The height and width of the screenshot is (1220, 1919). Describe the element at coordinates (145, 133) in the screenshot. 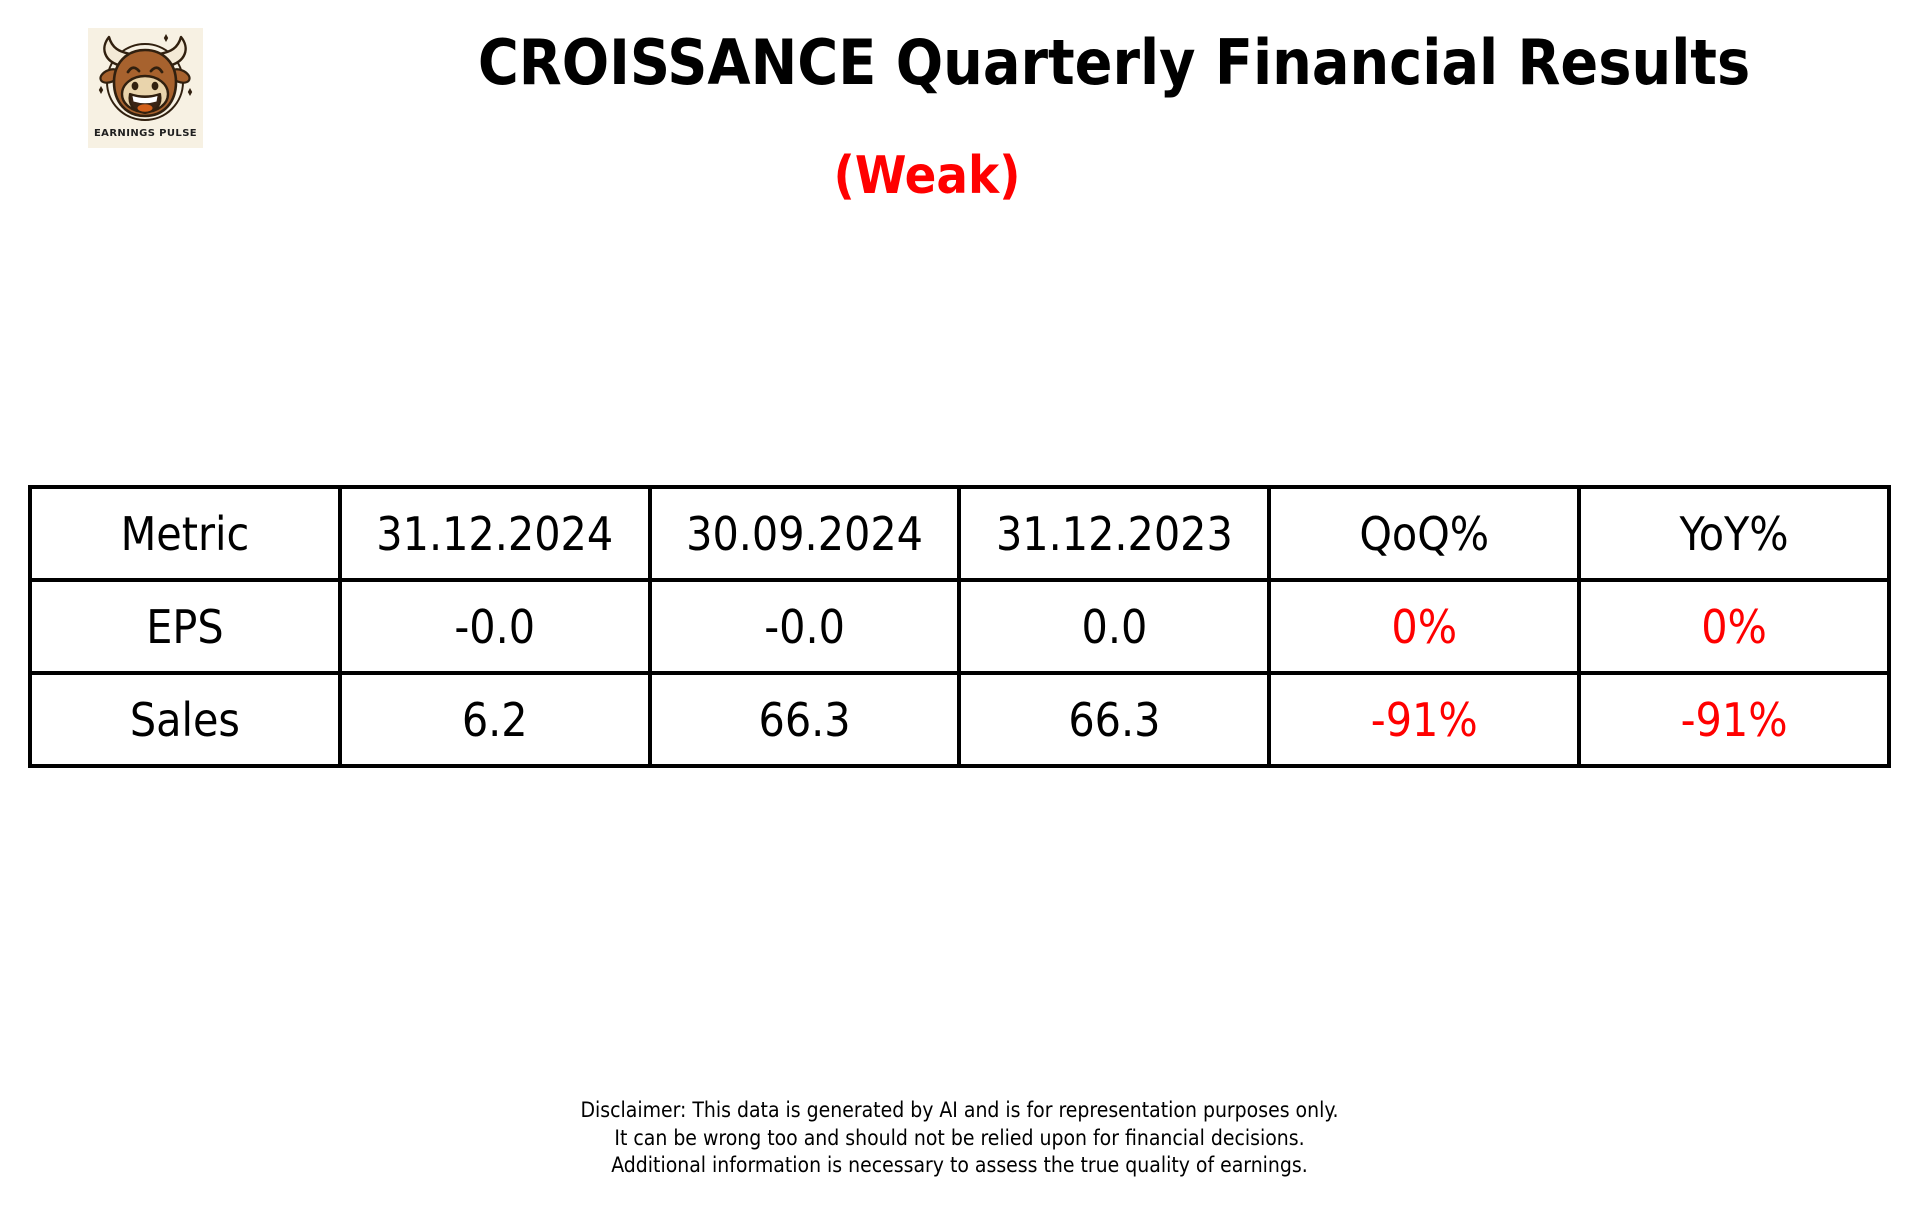

I see `logo-caption: EARNINGS PULSE` at that location.